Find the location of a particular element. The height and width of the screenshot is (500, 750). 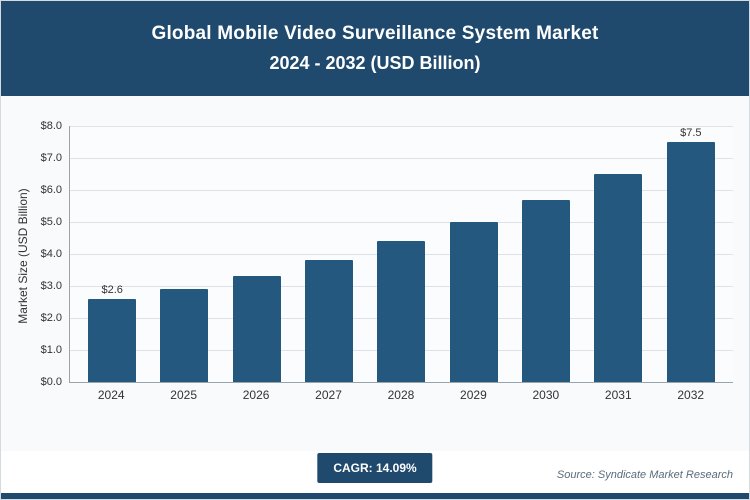

bar-group: $7.5 is located at coordinates (691, 254).